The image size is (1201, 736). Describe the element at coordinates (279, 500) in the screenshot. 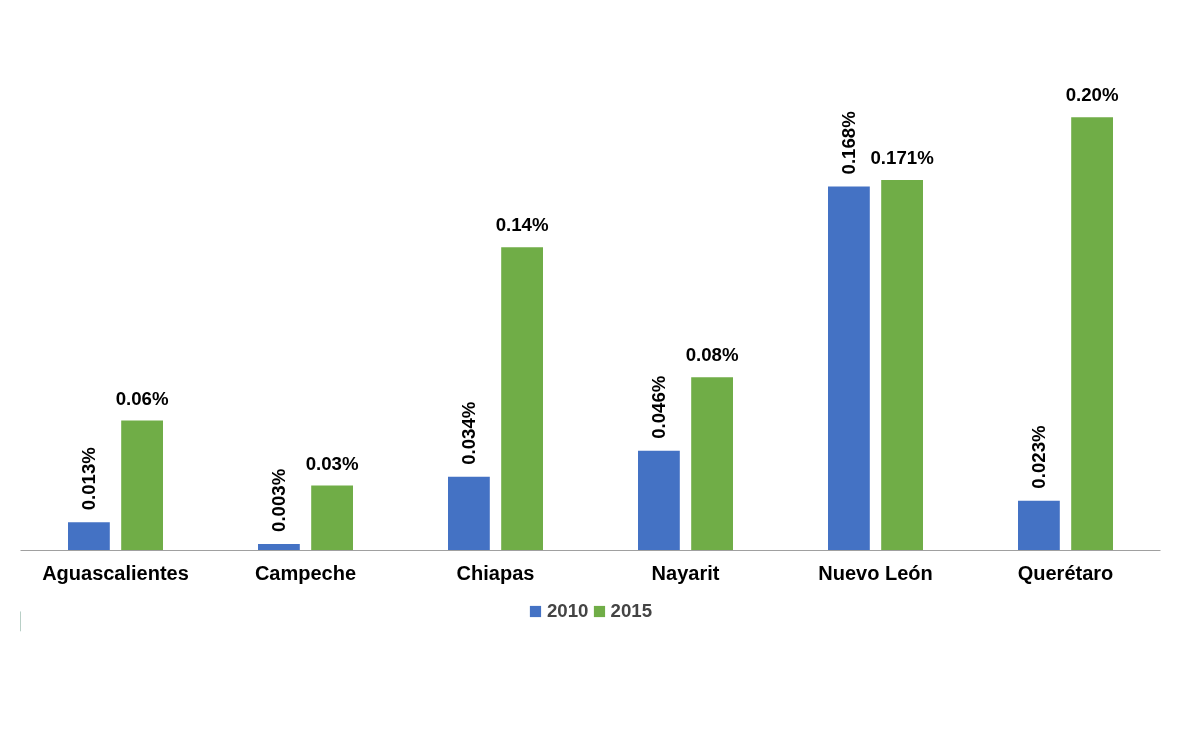

I see `data-label: 0.003%` at that location.